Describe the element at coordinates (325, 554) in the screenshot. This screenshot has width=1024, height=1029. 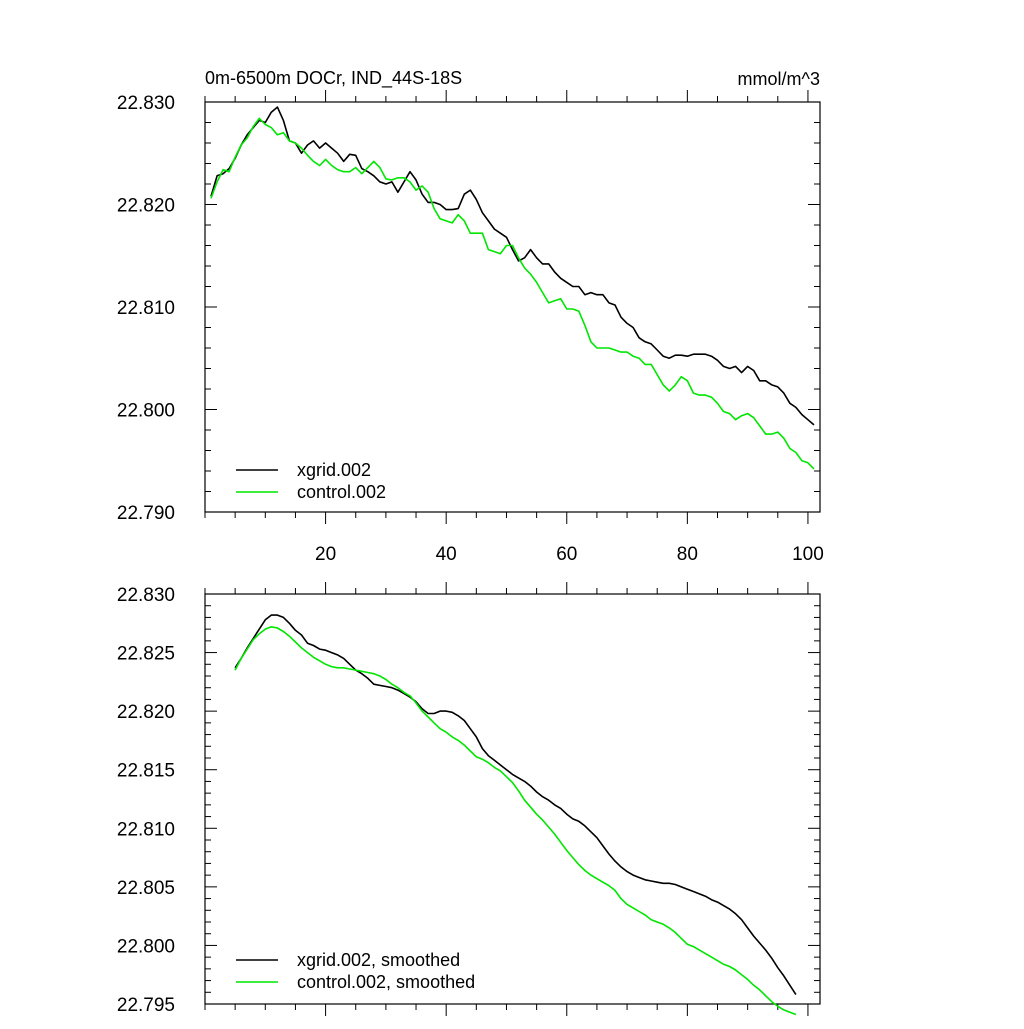
I see `x-tick-label: 20` at that location.